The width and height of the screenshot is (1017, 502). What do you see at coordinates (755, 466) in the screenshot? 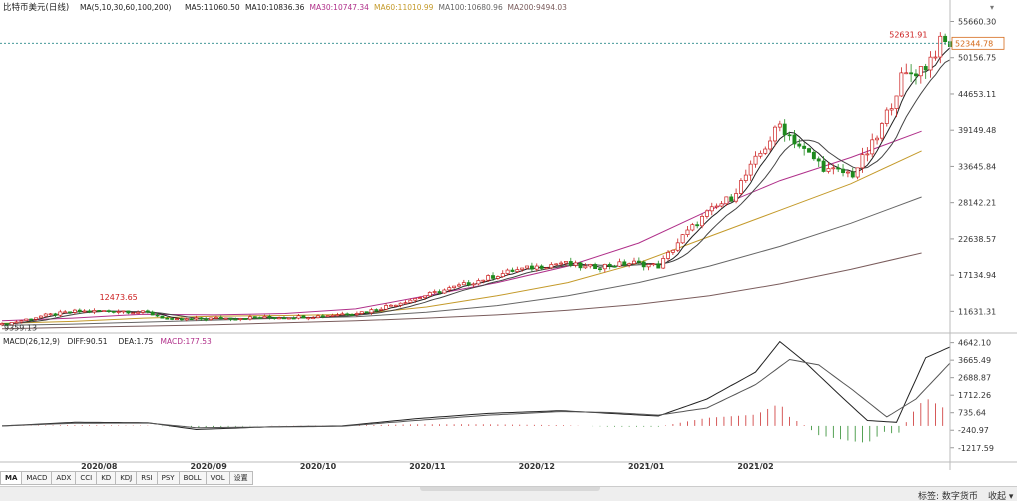
I see `x-tick-label: 2021/02` at bounding box center [755, 466].